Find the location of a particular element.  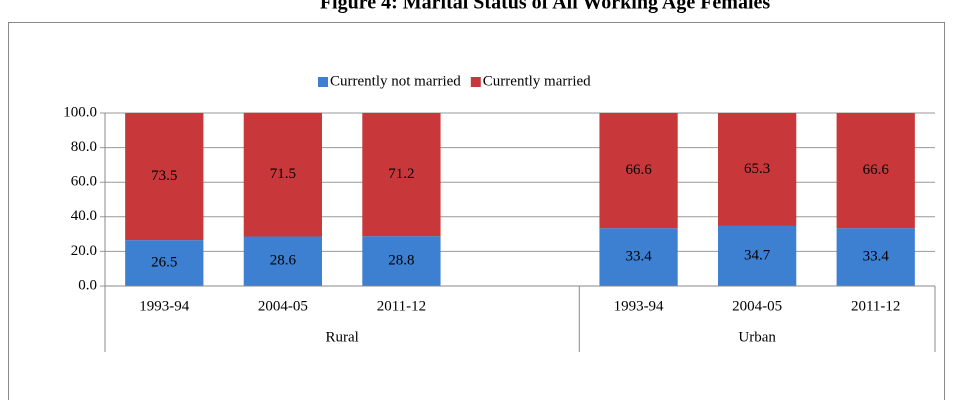

group-label: Urban is located at coordinates (757, 337).